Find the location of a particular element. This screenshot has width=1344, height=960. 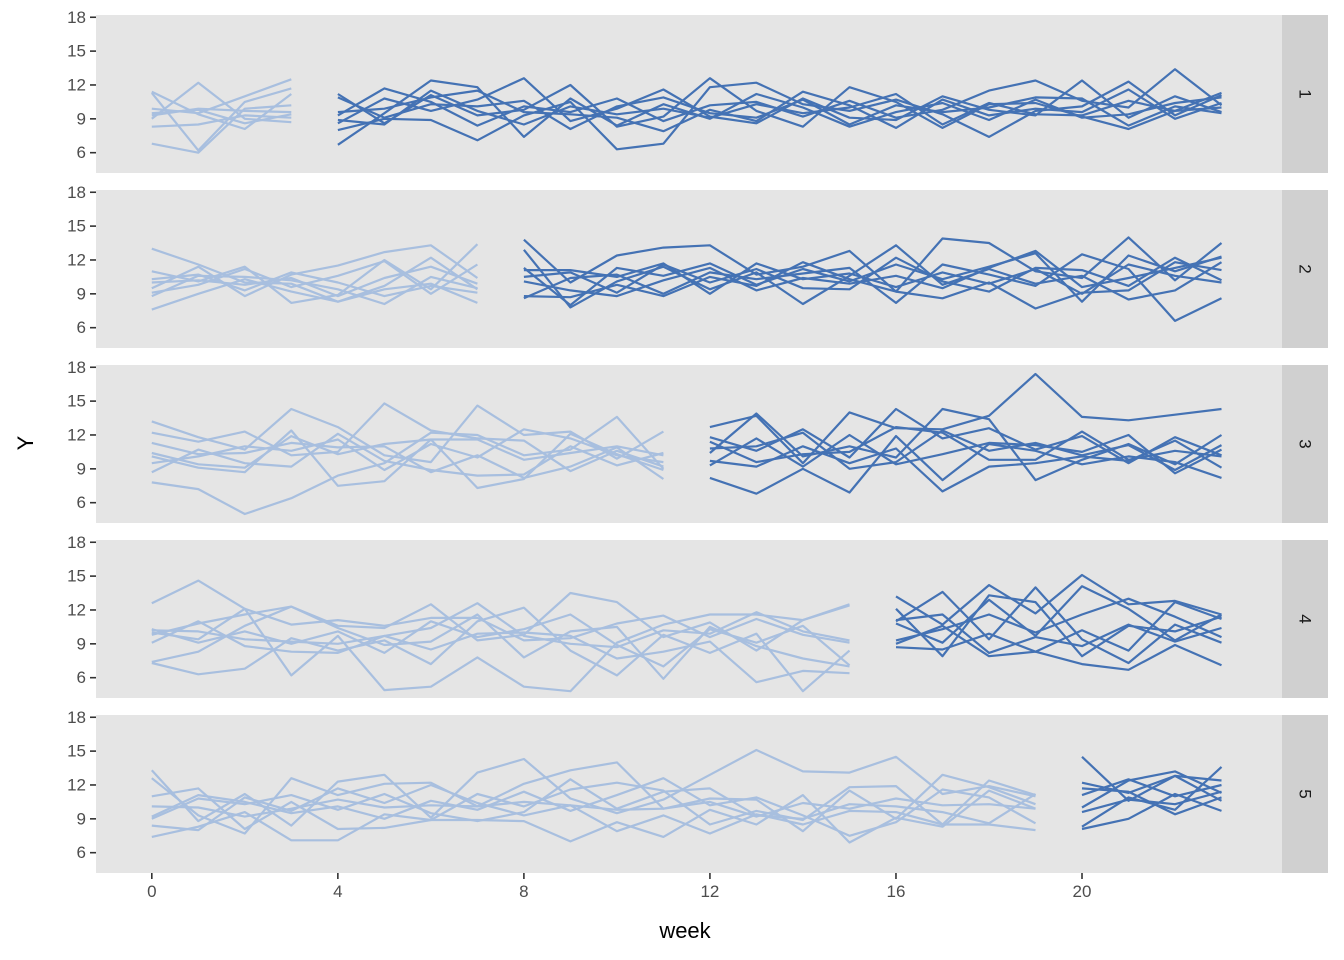

x-axis-title: week is located at coordinates (684, 930).